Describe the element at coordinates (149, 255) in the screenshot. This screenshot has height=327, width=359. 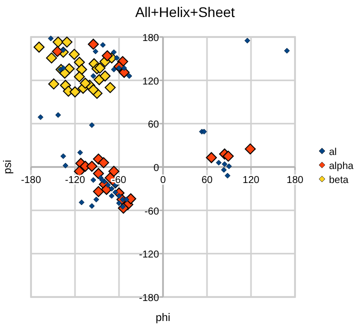
I see `y-tick-label: -120` at that location.